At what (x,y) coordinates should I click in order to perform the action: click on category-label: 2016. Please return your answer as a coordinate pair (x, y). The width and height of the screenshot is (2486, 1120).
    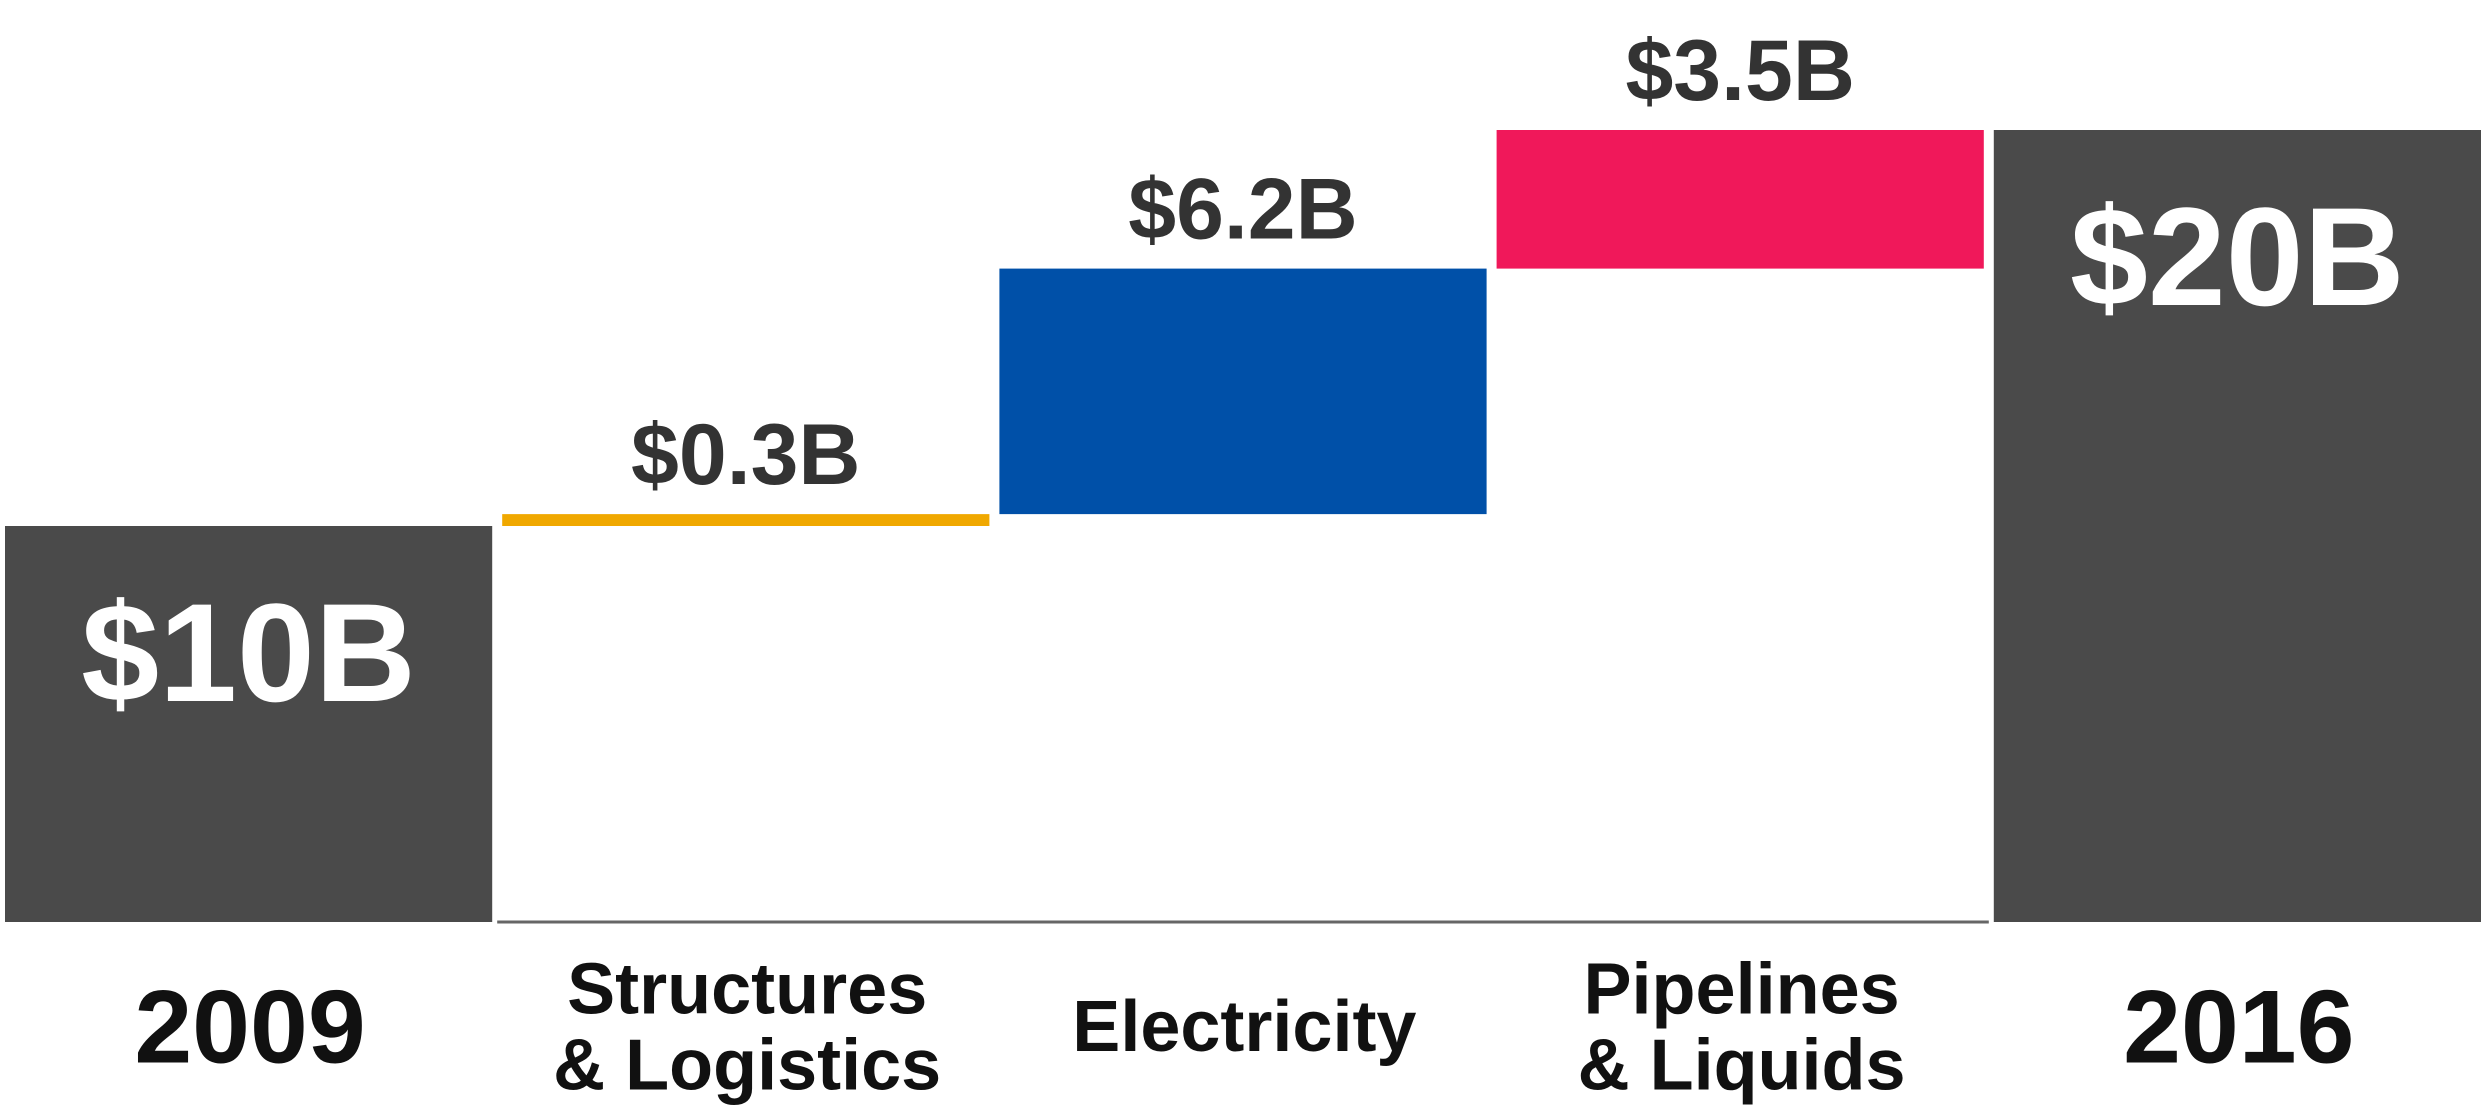
    Looking at the image, I should click on (2239, 1027).